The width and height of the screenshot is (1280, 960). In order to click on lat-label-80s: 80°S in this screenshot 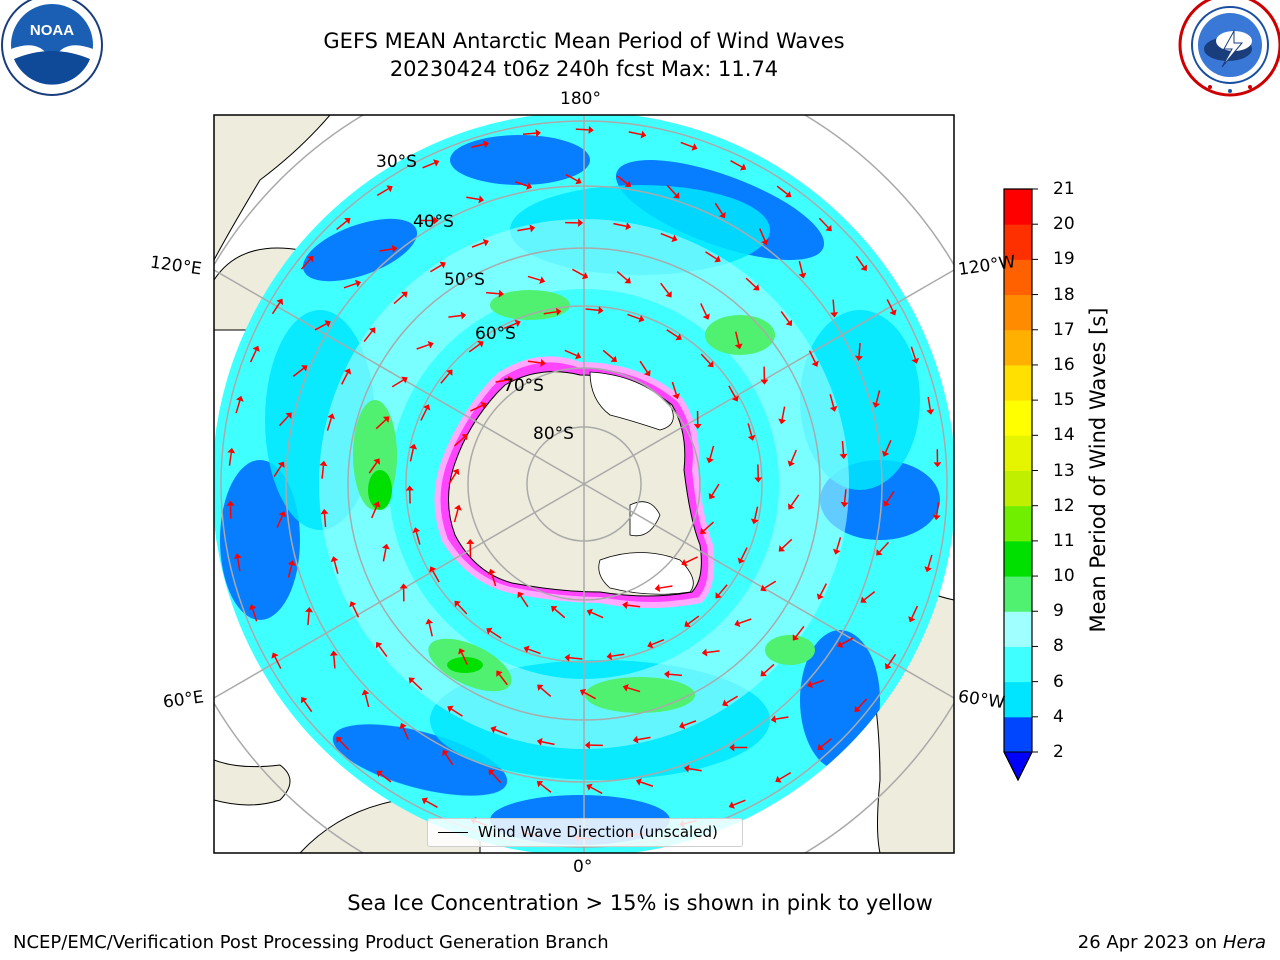, I will do `click(553, 434)`.